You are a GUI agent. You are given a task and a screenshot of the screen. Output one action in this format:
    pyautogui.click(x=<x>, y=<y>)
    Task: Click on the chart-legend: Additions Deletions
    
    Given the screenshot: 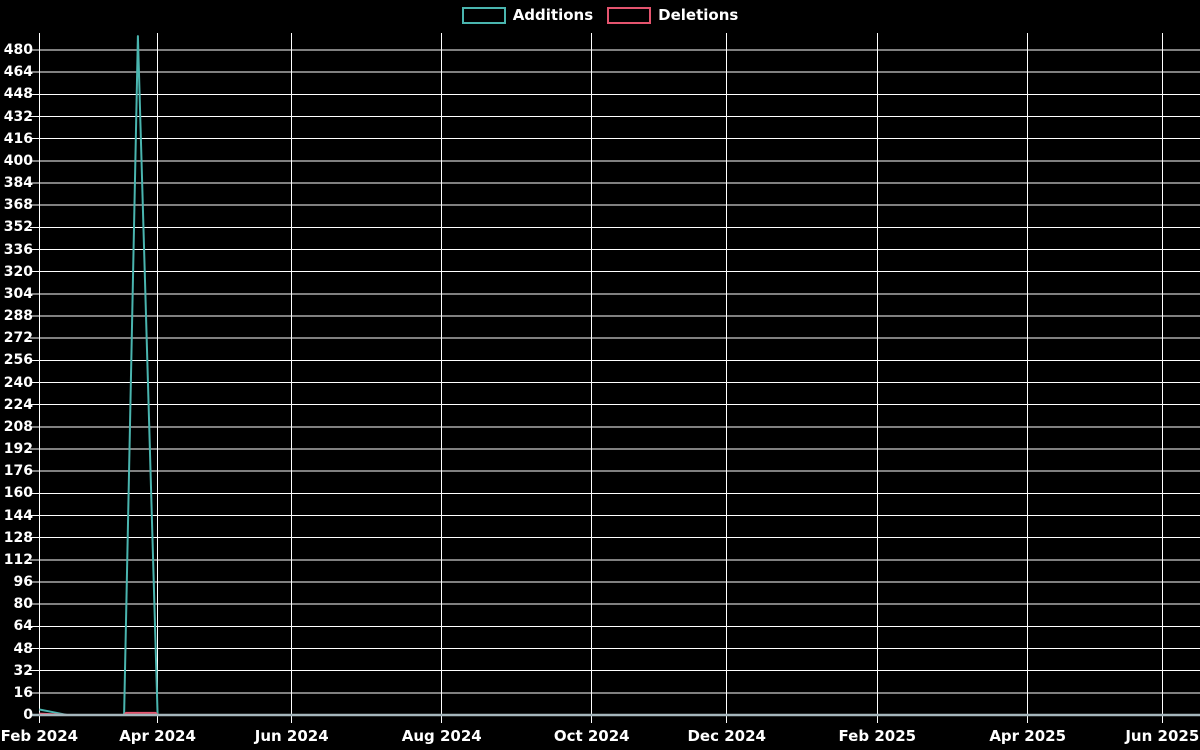 What is the action you would take?
    pyautogui.click(x=600, y=15)
    